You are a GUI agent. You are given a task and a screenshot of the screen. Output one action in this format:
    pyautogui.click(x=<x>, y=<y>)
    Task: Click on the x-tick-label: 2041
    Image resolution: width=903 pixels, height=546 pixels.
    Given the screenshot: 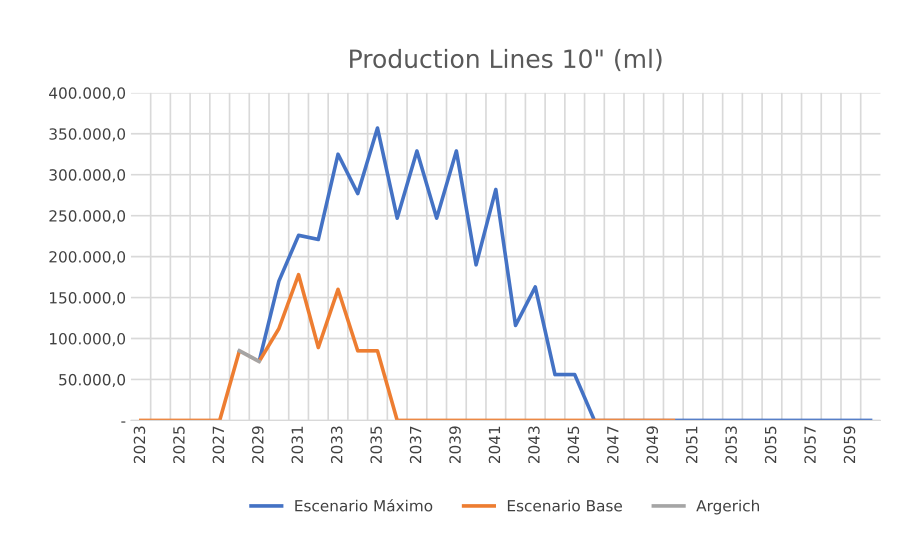 What is the action you would take?
    pyautogui.click(x=494, y=445)
    